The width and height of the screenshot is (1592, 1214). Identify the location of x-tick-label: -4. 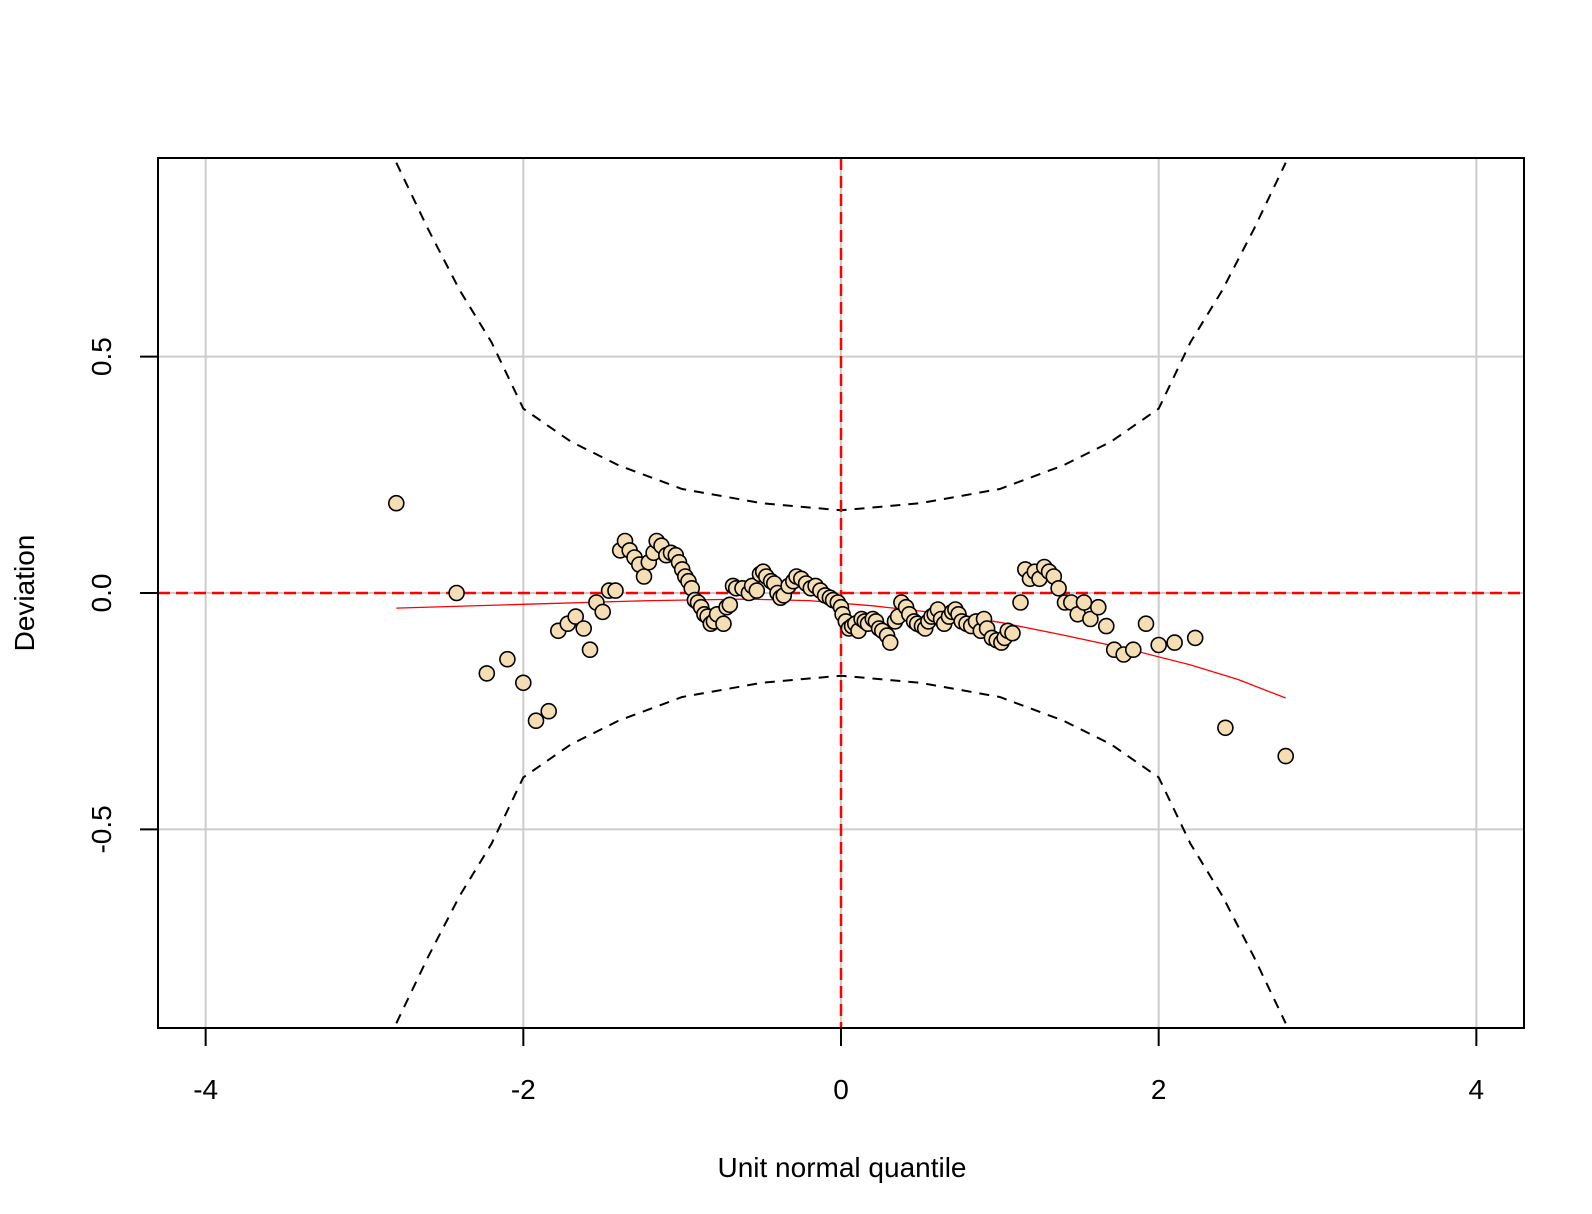
(205, 1089).